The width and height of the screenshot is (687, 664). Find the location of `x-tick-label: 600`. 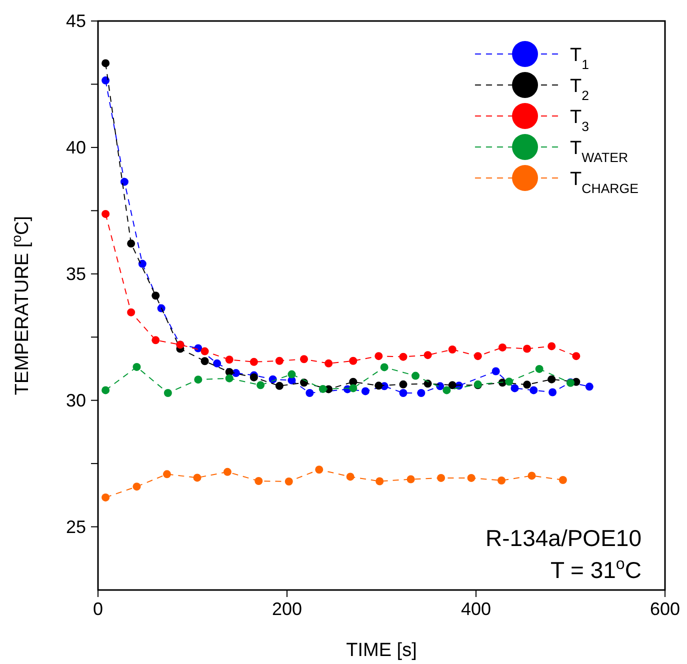

x-tick-label: 600 is located at coordinates (665, 609).